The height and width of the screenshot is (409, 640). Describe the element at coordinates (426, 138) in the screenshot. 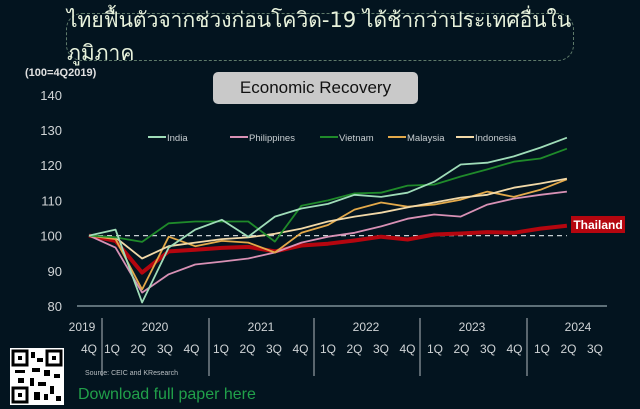

I see `legend-label-malaysia: Malaysia` at that location.